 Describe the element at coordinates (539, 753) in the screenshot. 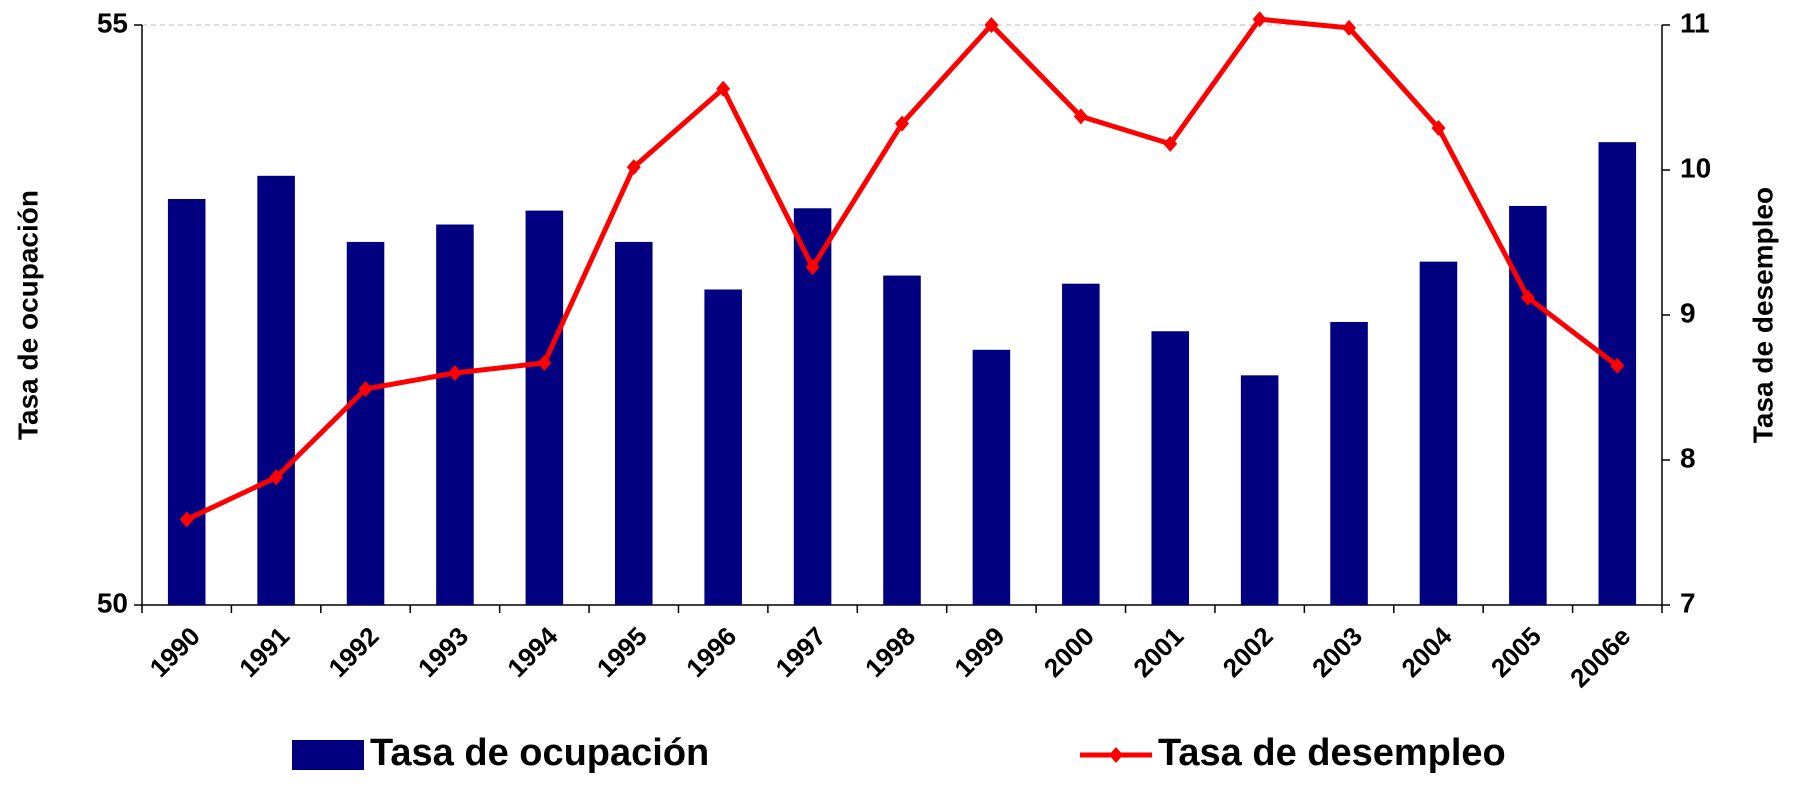

I see `legend-label: Tasa de ocupación` at that location.